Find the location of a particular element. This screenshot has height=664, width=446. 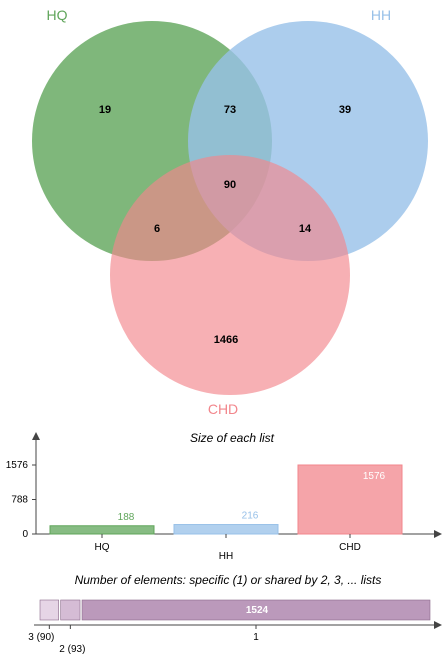

bar-value-label: 1576 is located at coordinates (374, 476).